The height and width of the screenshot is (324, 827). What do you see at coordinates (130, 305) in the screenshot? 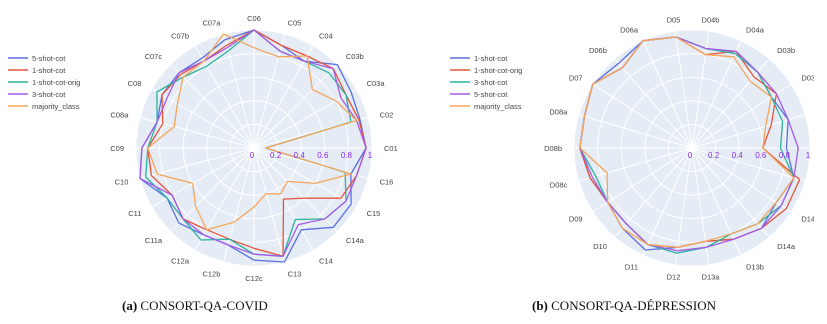
I see `caption-a-label: (a)` at bounding box center [130, 305].